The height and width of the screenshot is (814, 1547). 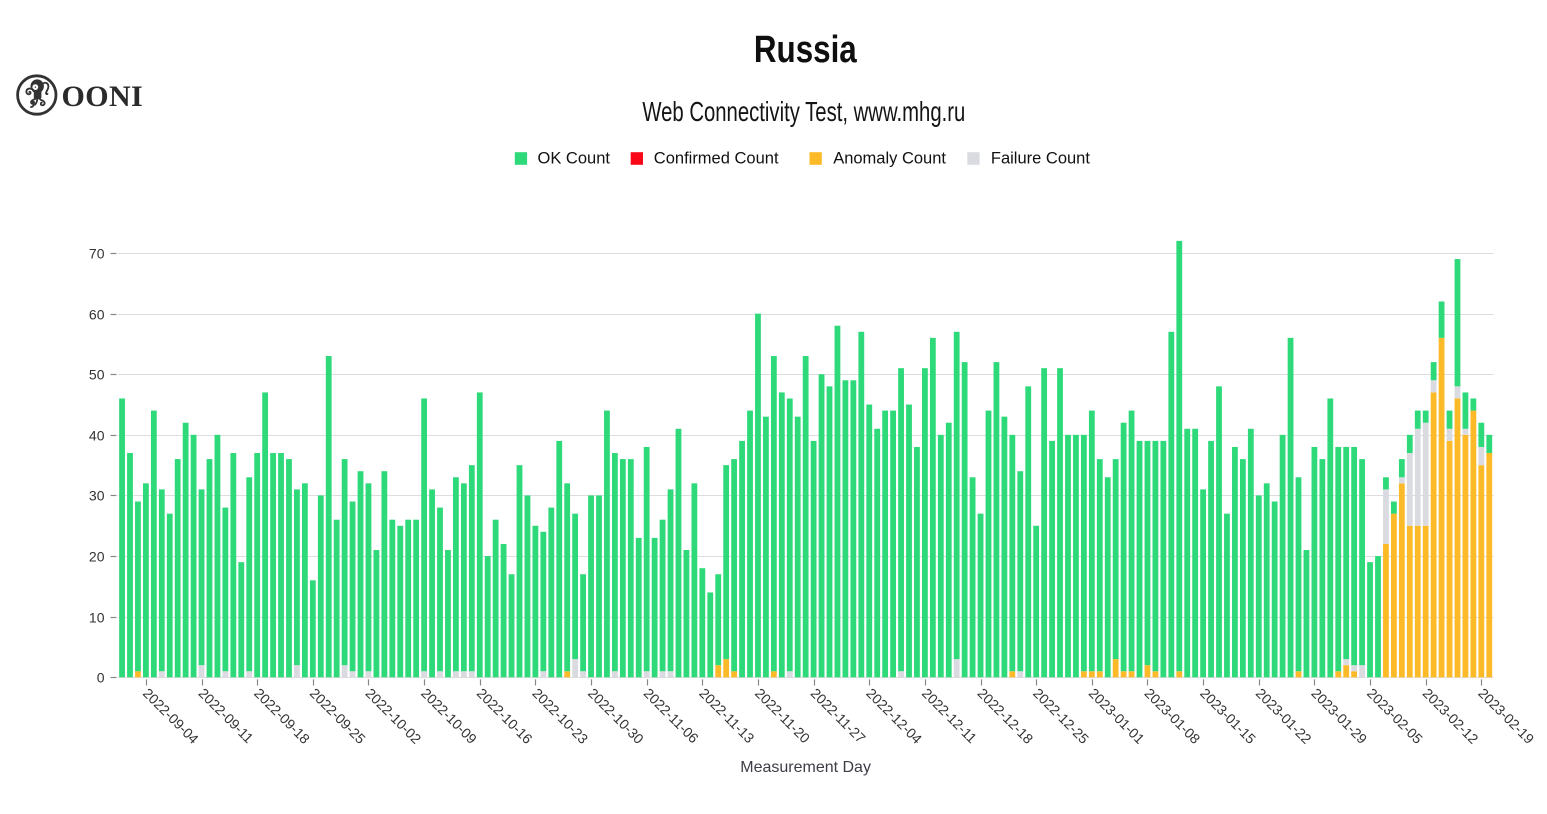 I want to click on svg-text: 70, so click(x=97, y=253).